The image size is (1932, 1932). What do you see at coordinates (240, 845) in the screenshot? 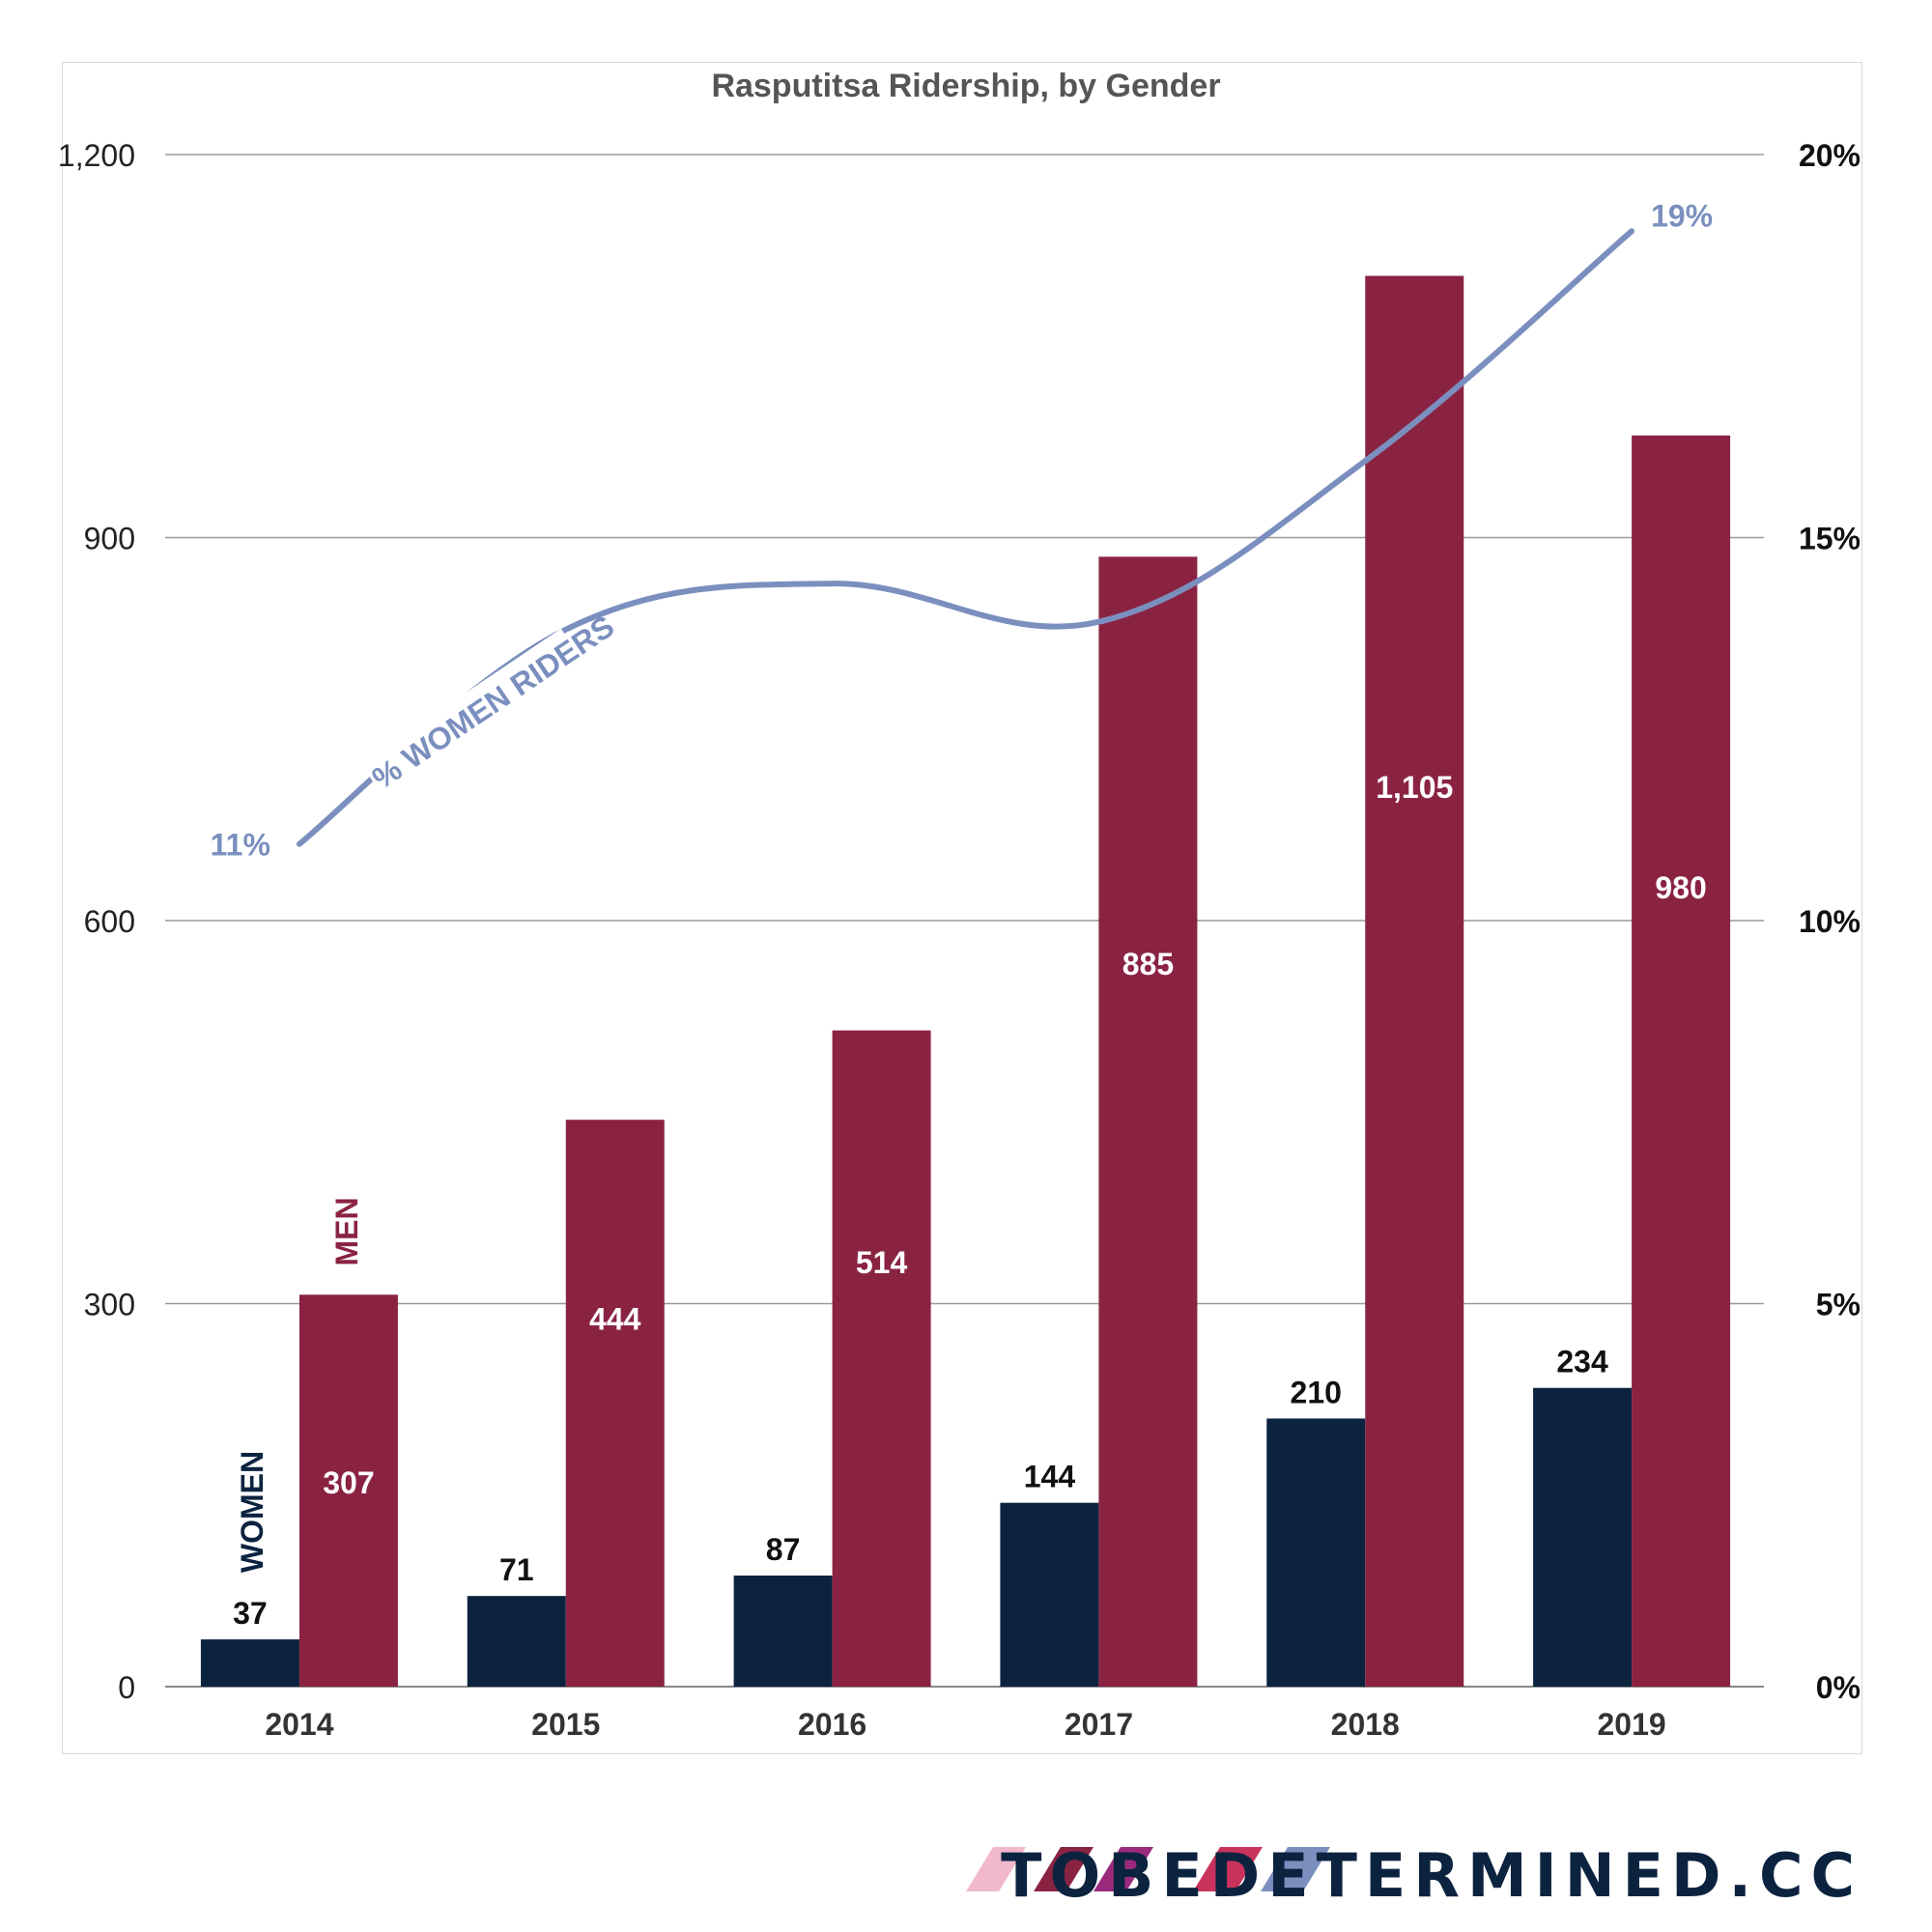
I see `line-start-label: 11%` at bounding box center [240, 845].